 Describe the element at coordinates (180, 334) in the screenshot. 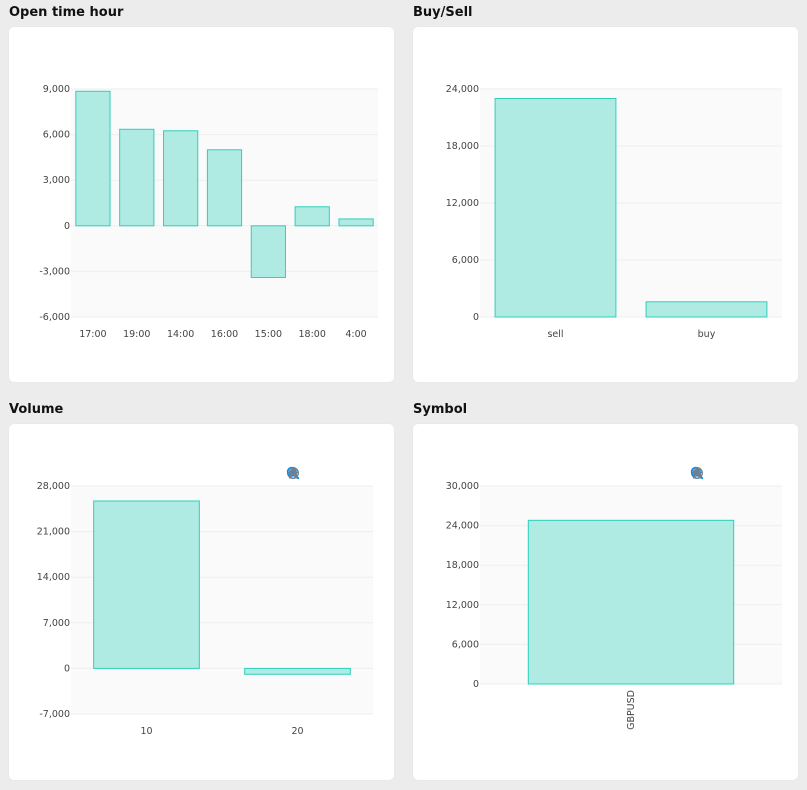

I see `x-tick-label: 14:00` at that location.